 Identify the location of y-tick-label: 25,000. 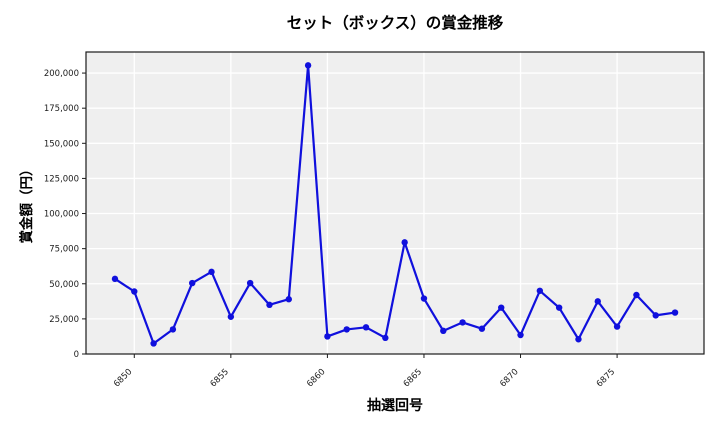
(64, 320).